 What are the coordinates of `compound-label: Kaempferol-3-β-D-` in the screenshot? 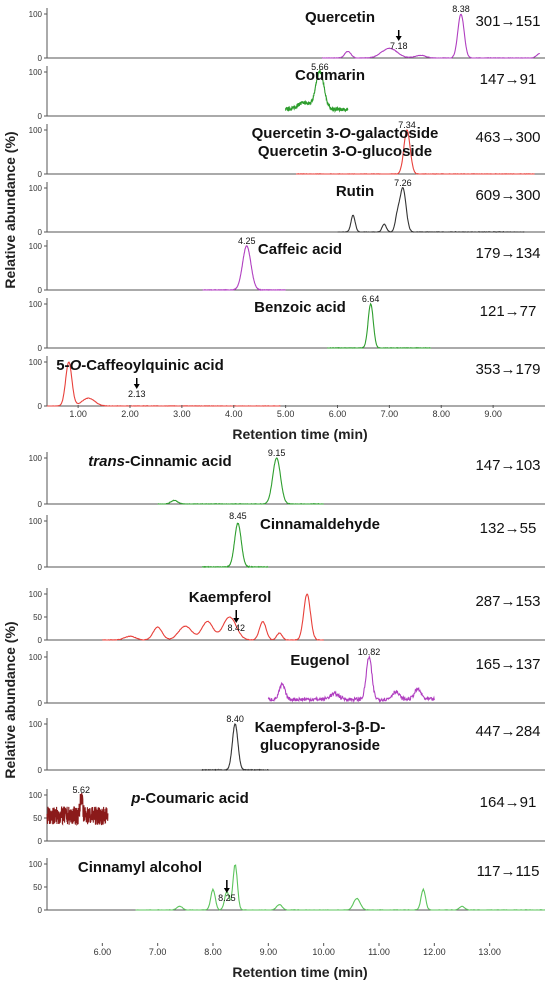 It's located at (320, 727).